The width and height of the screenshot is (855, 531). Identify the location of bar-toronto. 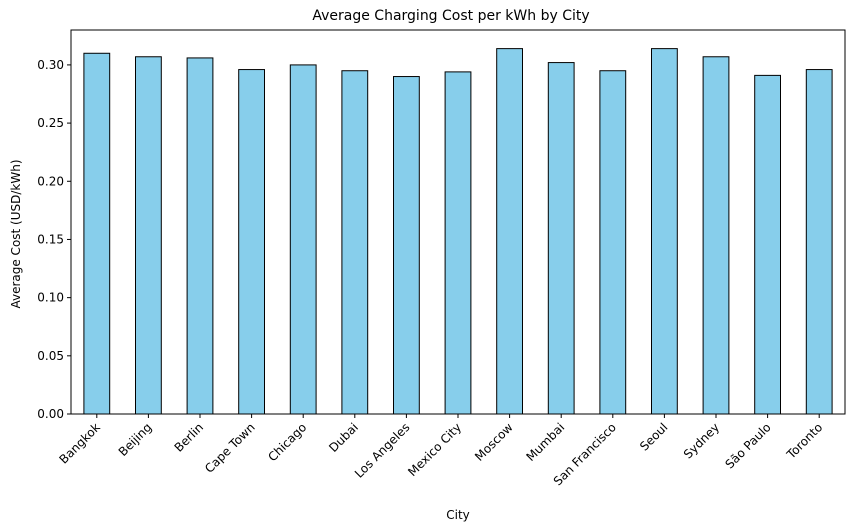
(819, 242).